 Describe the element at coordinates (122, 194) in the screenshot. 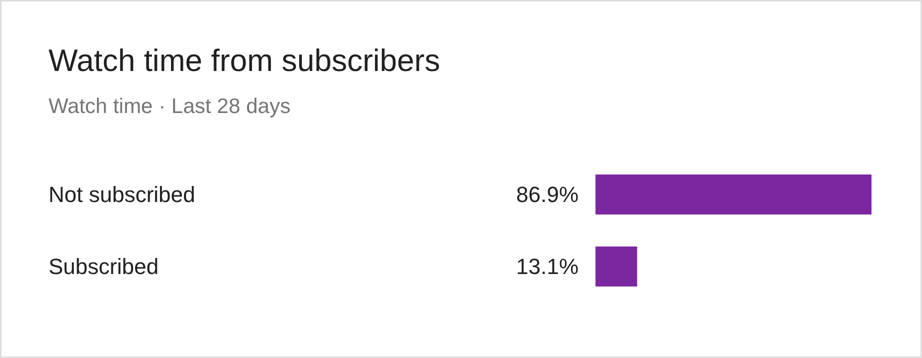

I see `y-tick-label: Not subscribed` at that location.